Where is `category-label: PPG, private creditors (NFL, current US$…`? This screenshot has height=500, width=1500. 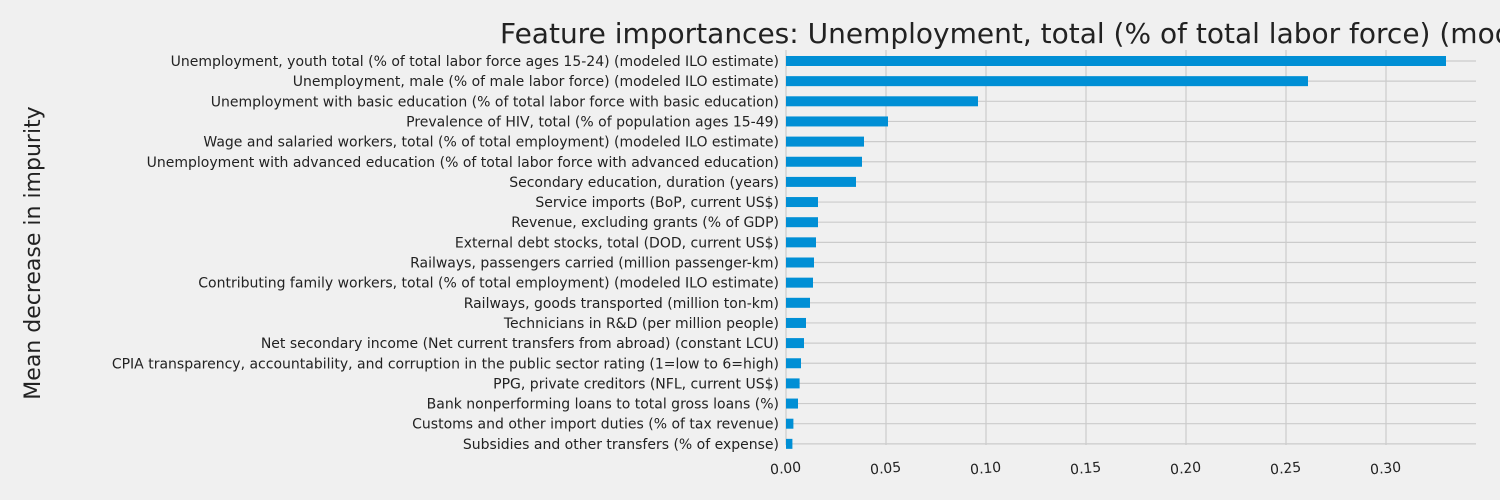 category-label: PPG, private creditors (NFL, current US$… is located at coordinates (636, 384).